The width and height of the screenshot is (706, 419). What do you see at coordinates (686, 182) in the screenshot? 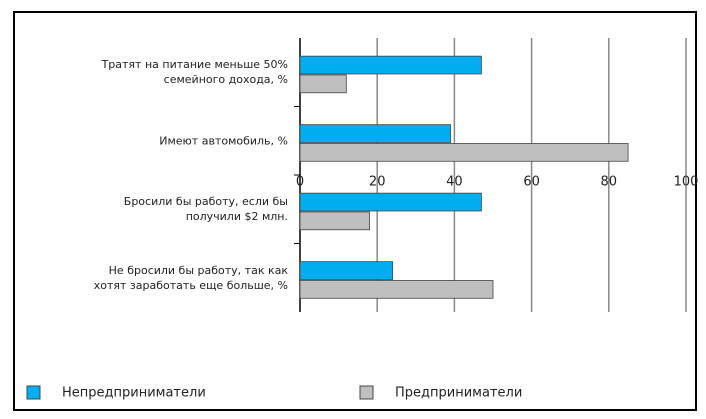
I see `x-tick-label: 100` at bounding box center [686, 182].